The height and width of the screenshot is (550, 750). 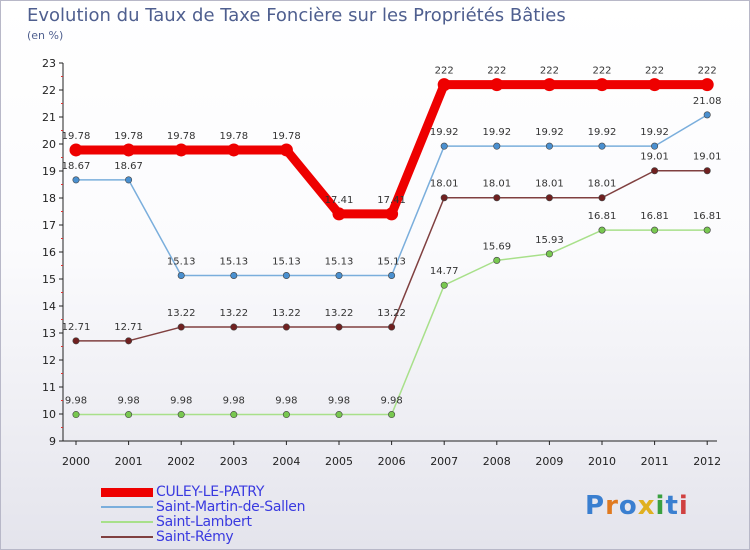 I want to click on logo-letter: i, so click(x=660, y=506).